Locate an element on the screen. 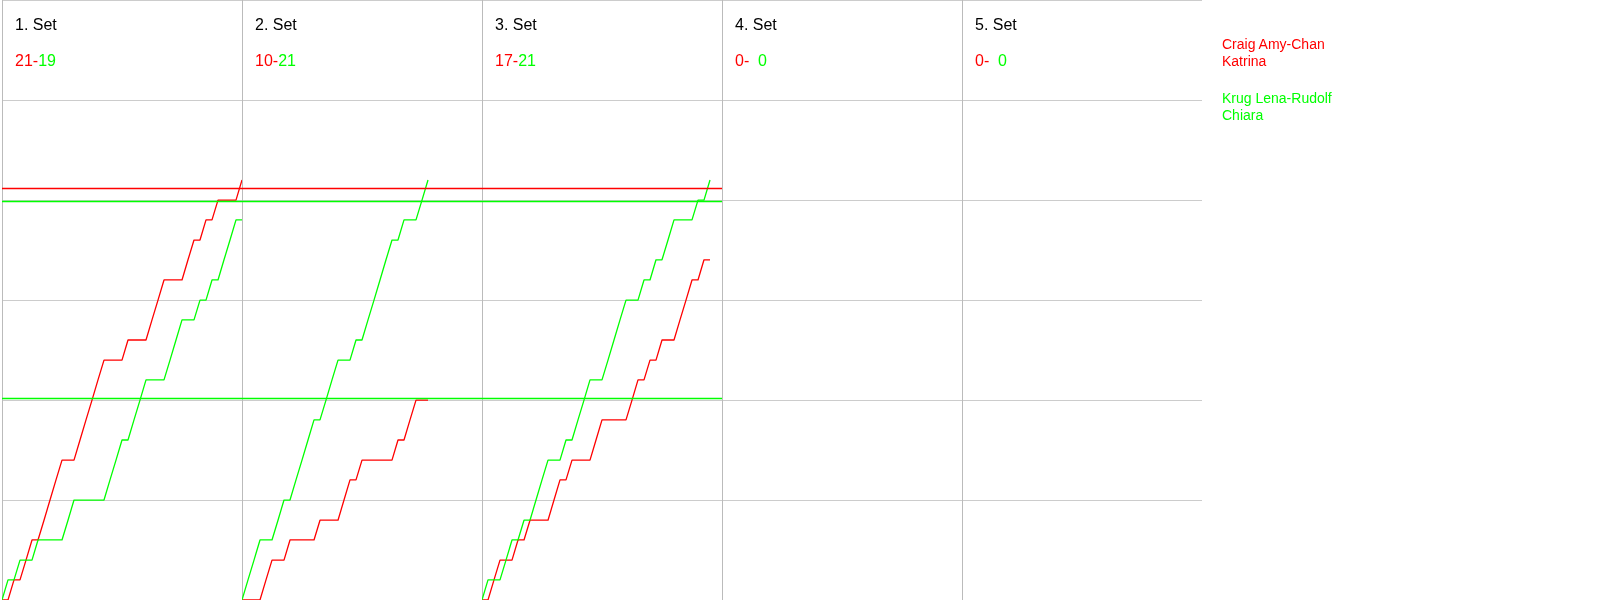  chart-subtitle: 10-21 is located at coordinates (276, 60).